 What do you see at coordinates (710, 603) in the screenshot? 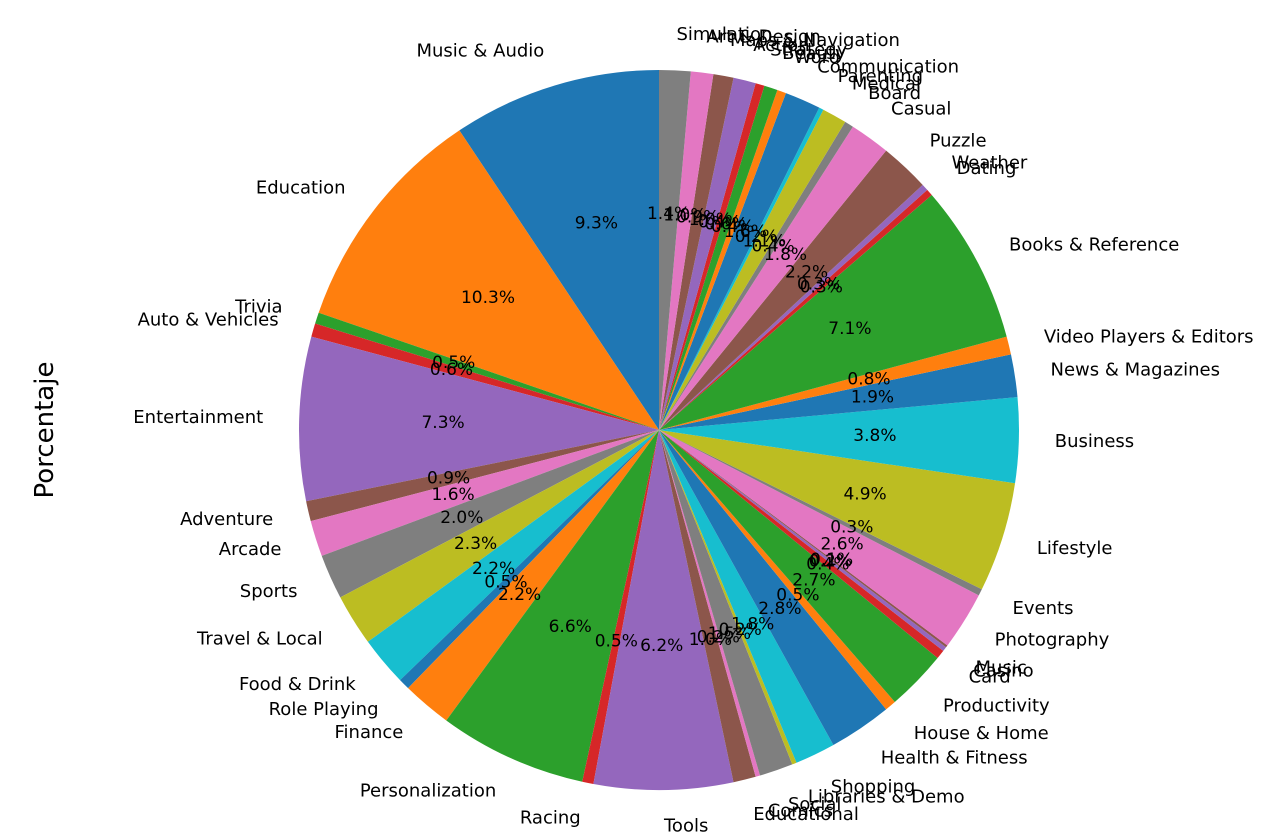
I see `slice-comics` at bounding box center [710, 603].